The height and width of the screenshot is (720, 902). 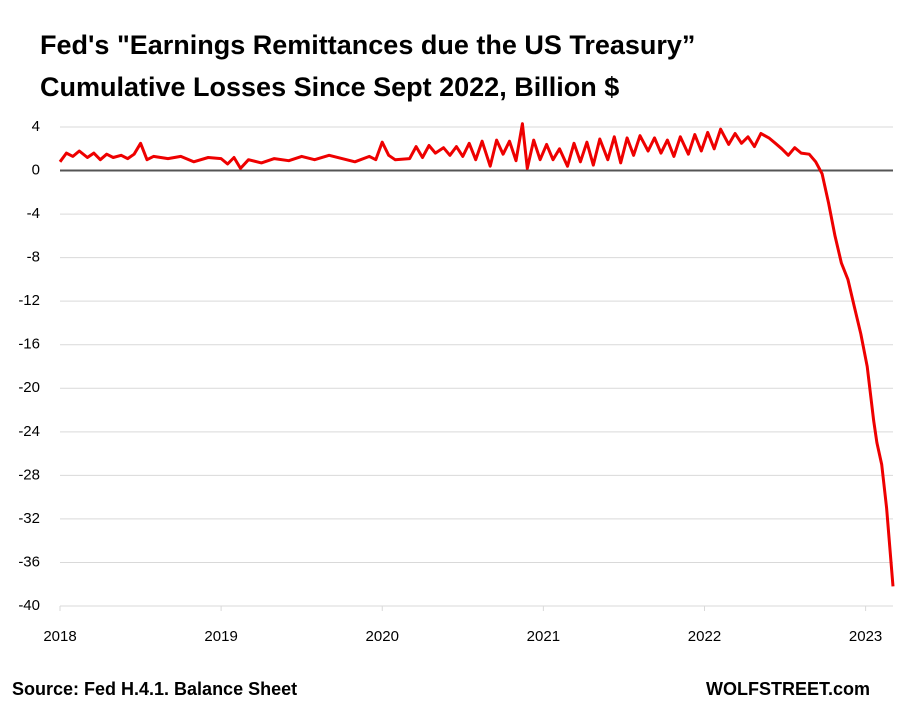 What do you see at coordinates (704, 636) in the screenshot?
I see `x-tick-label: 2022` at bounding box center [704, 636].